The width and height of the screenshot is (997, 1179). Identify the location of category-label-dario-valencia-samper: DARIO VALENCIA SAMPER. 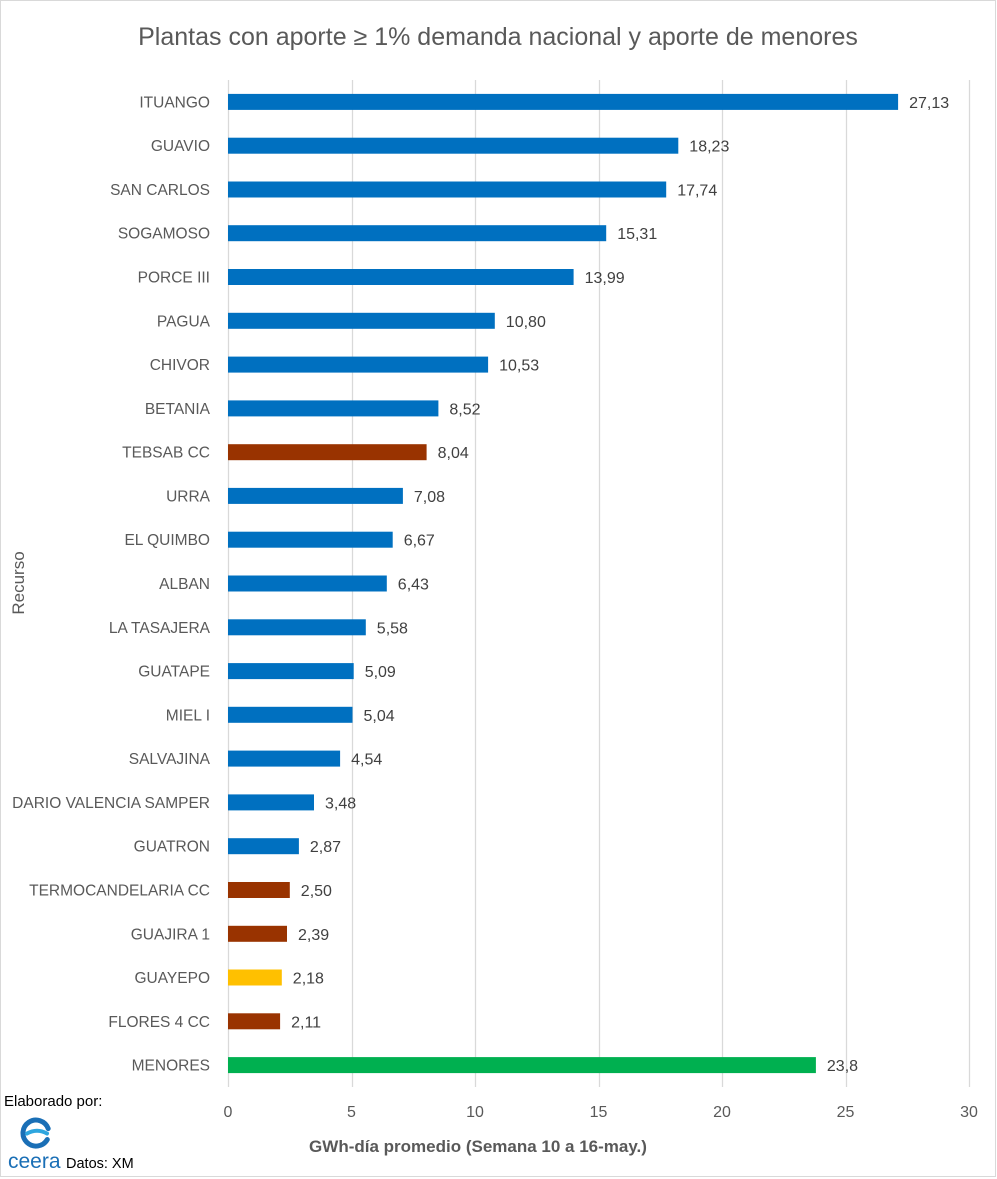
(111, 803).